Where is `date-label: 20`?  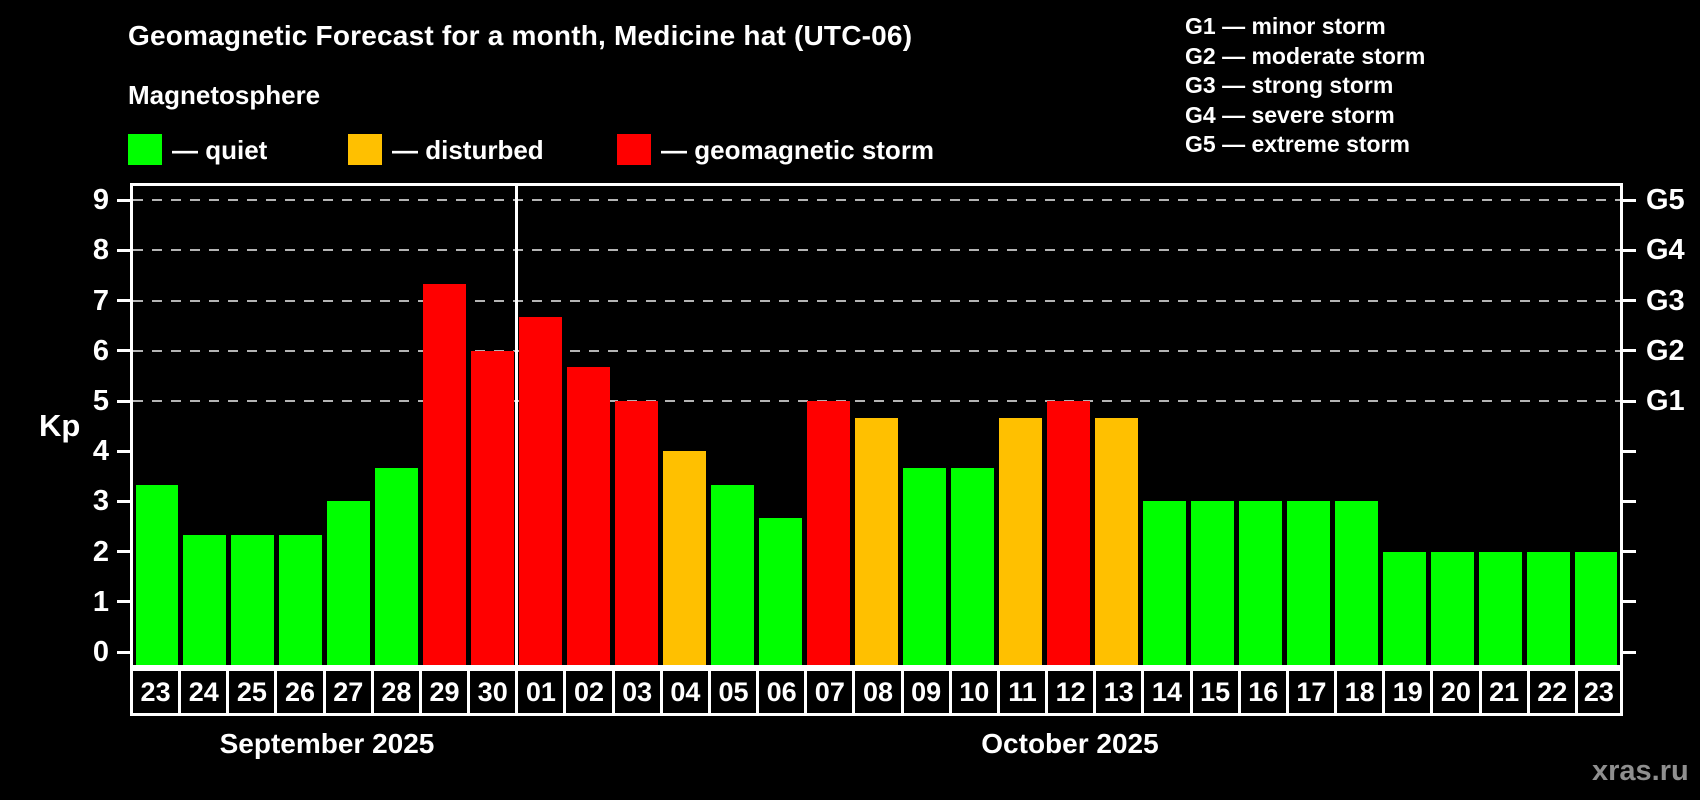
date-label: 20 is located at coordinates (1455, 691).